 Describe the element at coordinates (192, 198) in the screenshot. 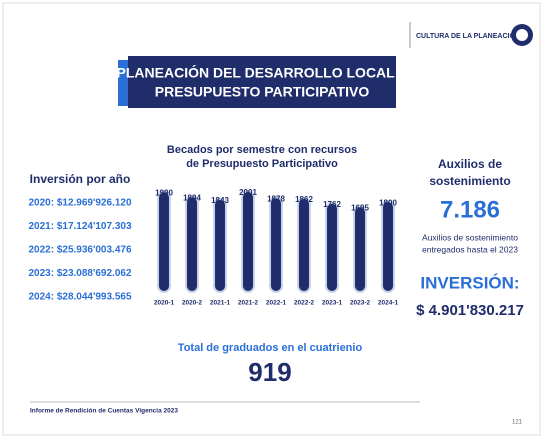

I see `data-label: 1894` at that location.